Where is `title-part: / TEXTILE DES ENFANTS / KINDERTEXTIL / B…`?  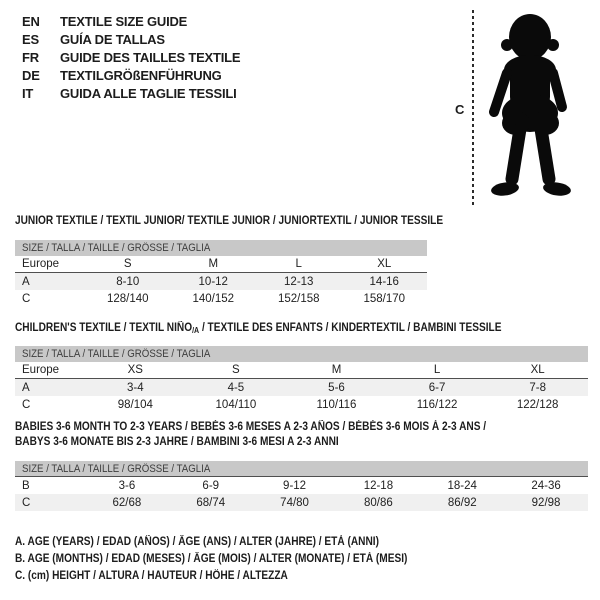
title-part: / TEXTILE DES ENFANTS / KINDERTEXTIL / B… is located at coordinates (350, 328).